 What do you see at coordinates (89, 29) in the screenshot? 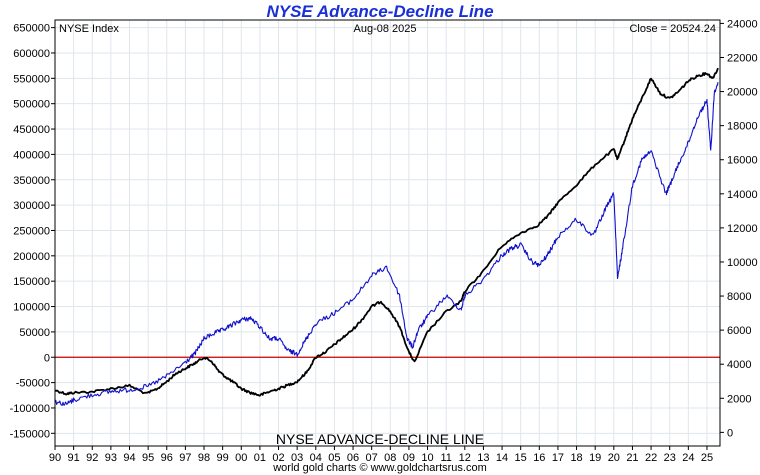
I see `index-label: NYSE Index` at bounding box center [89, 29].